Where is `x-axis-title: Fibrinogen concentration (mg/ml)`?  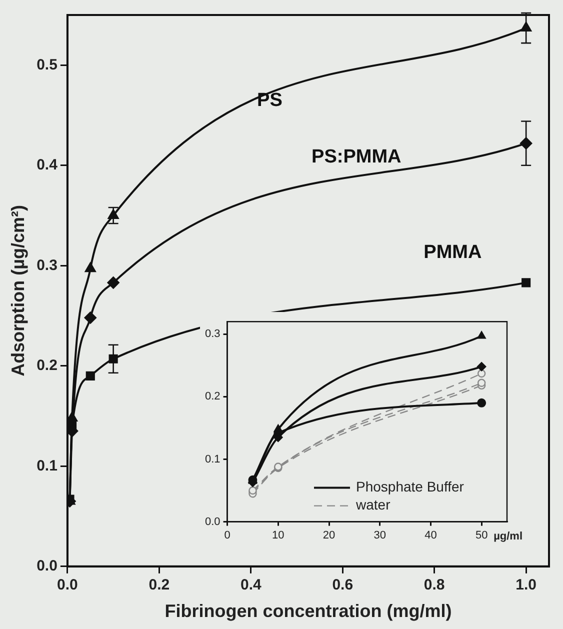 x-axis-title: Fibrinogen concentration (mg/ml) is located at coordinates (308, 611).